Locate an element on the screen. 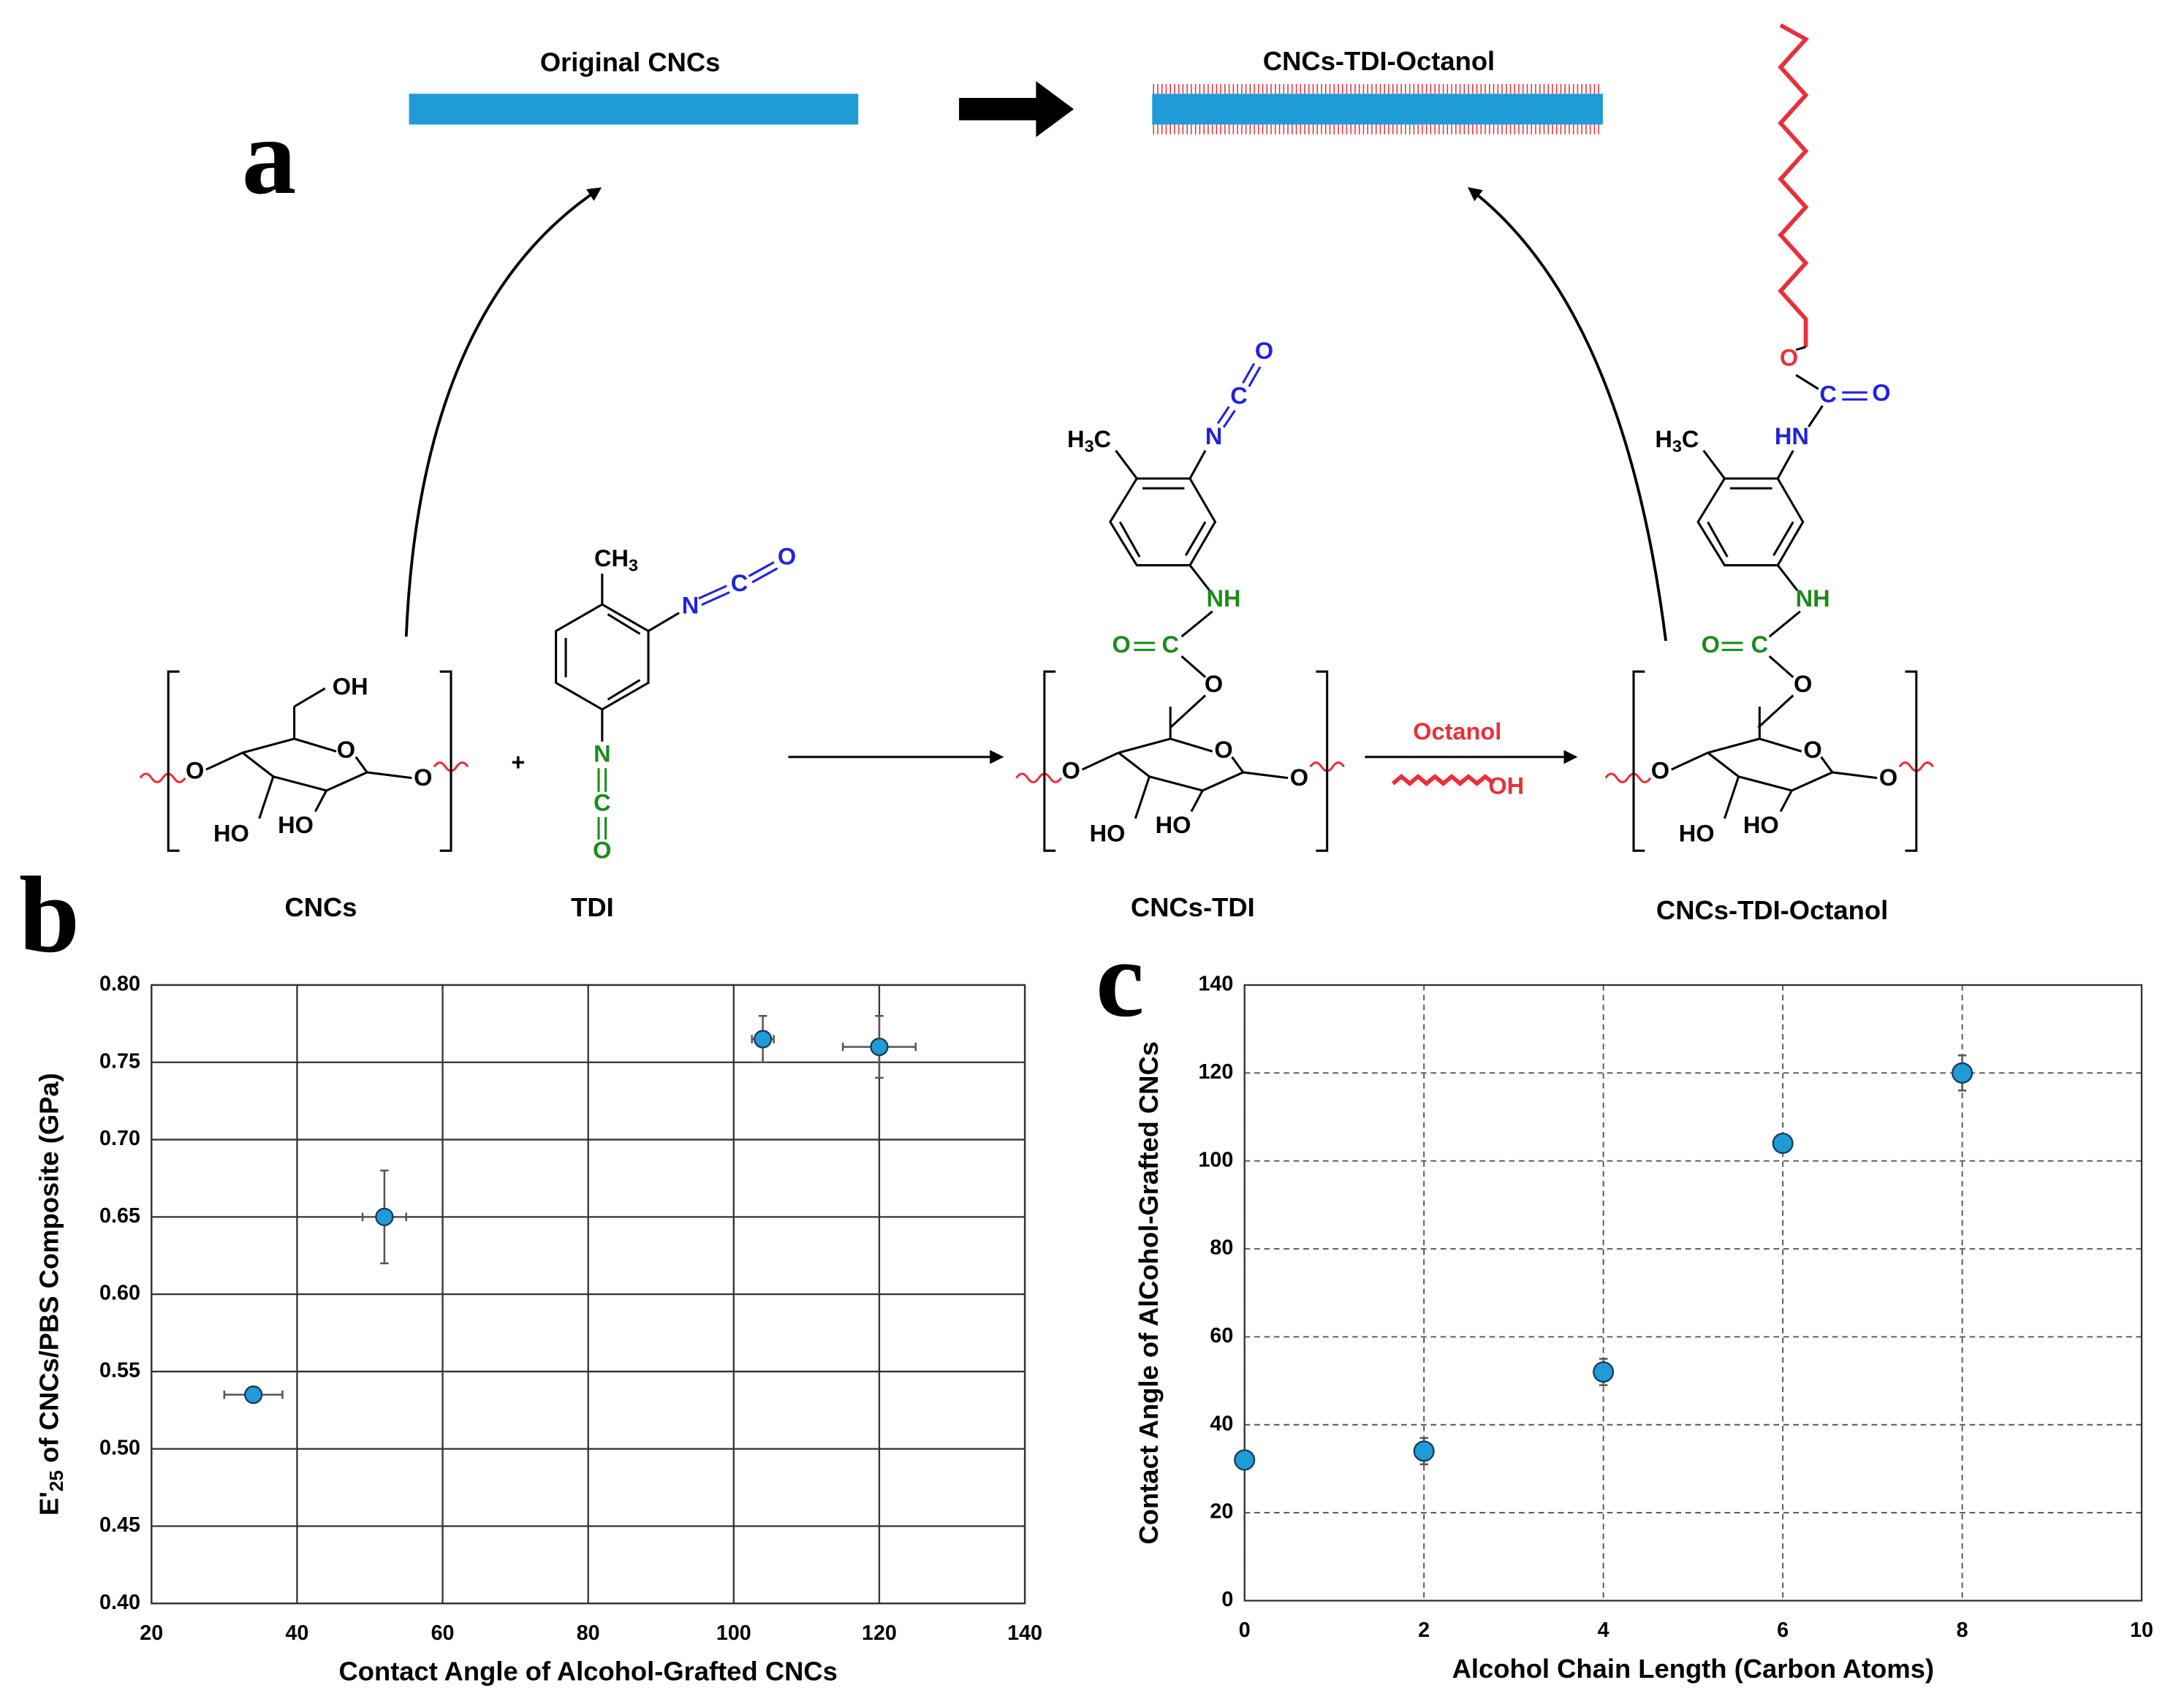 This screenshot has width=2184, height=1707. y-axis-label: Contact Angle of AlCohol-Grafted CNCs is located at coordinates (1149, 1292).